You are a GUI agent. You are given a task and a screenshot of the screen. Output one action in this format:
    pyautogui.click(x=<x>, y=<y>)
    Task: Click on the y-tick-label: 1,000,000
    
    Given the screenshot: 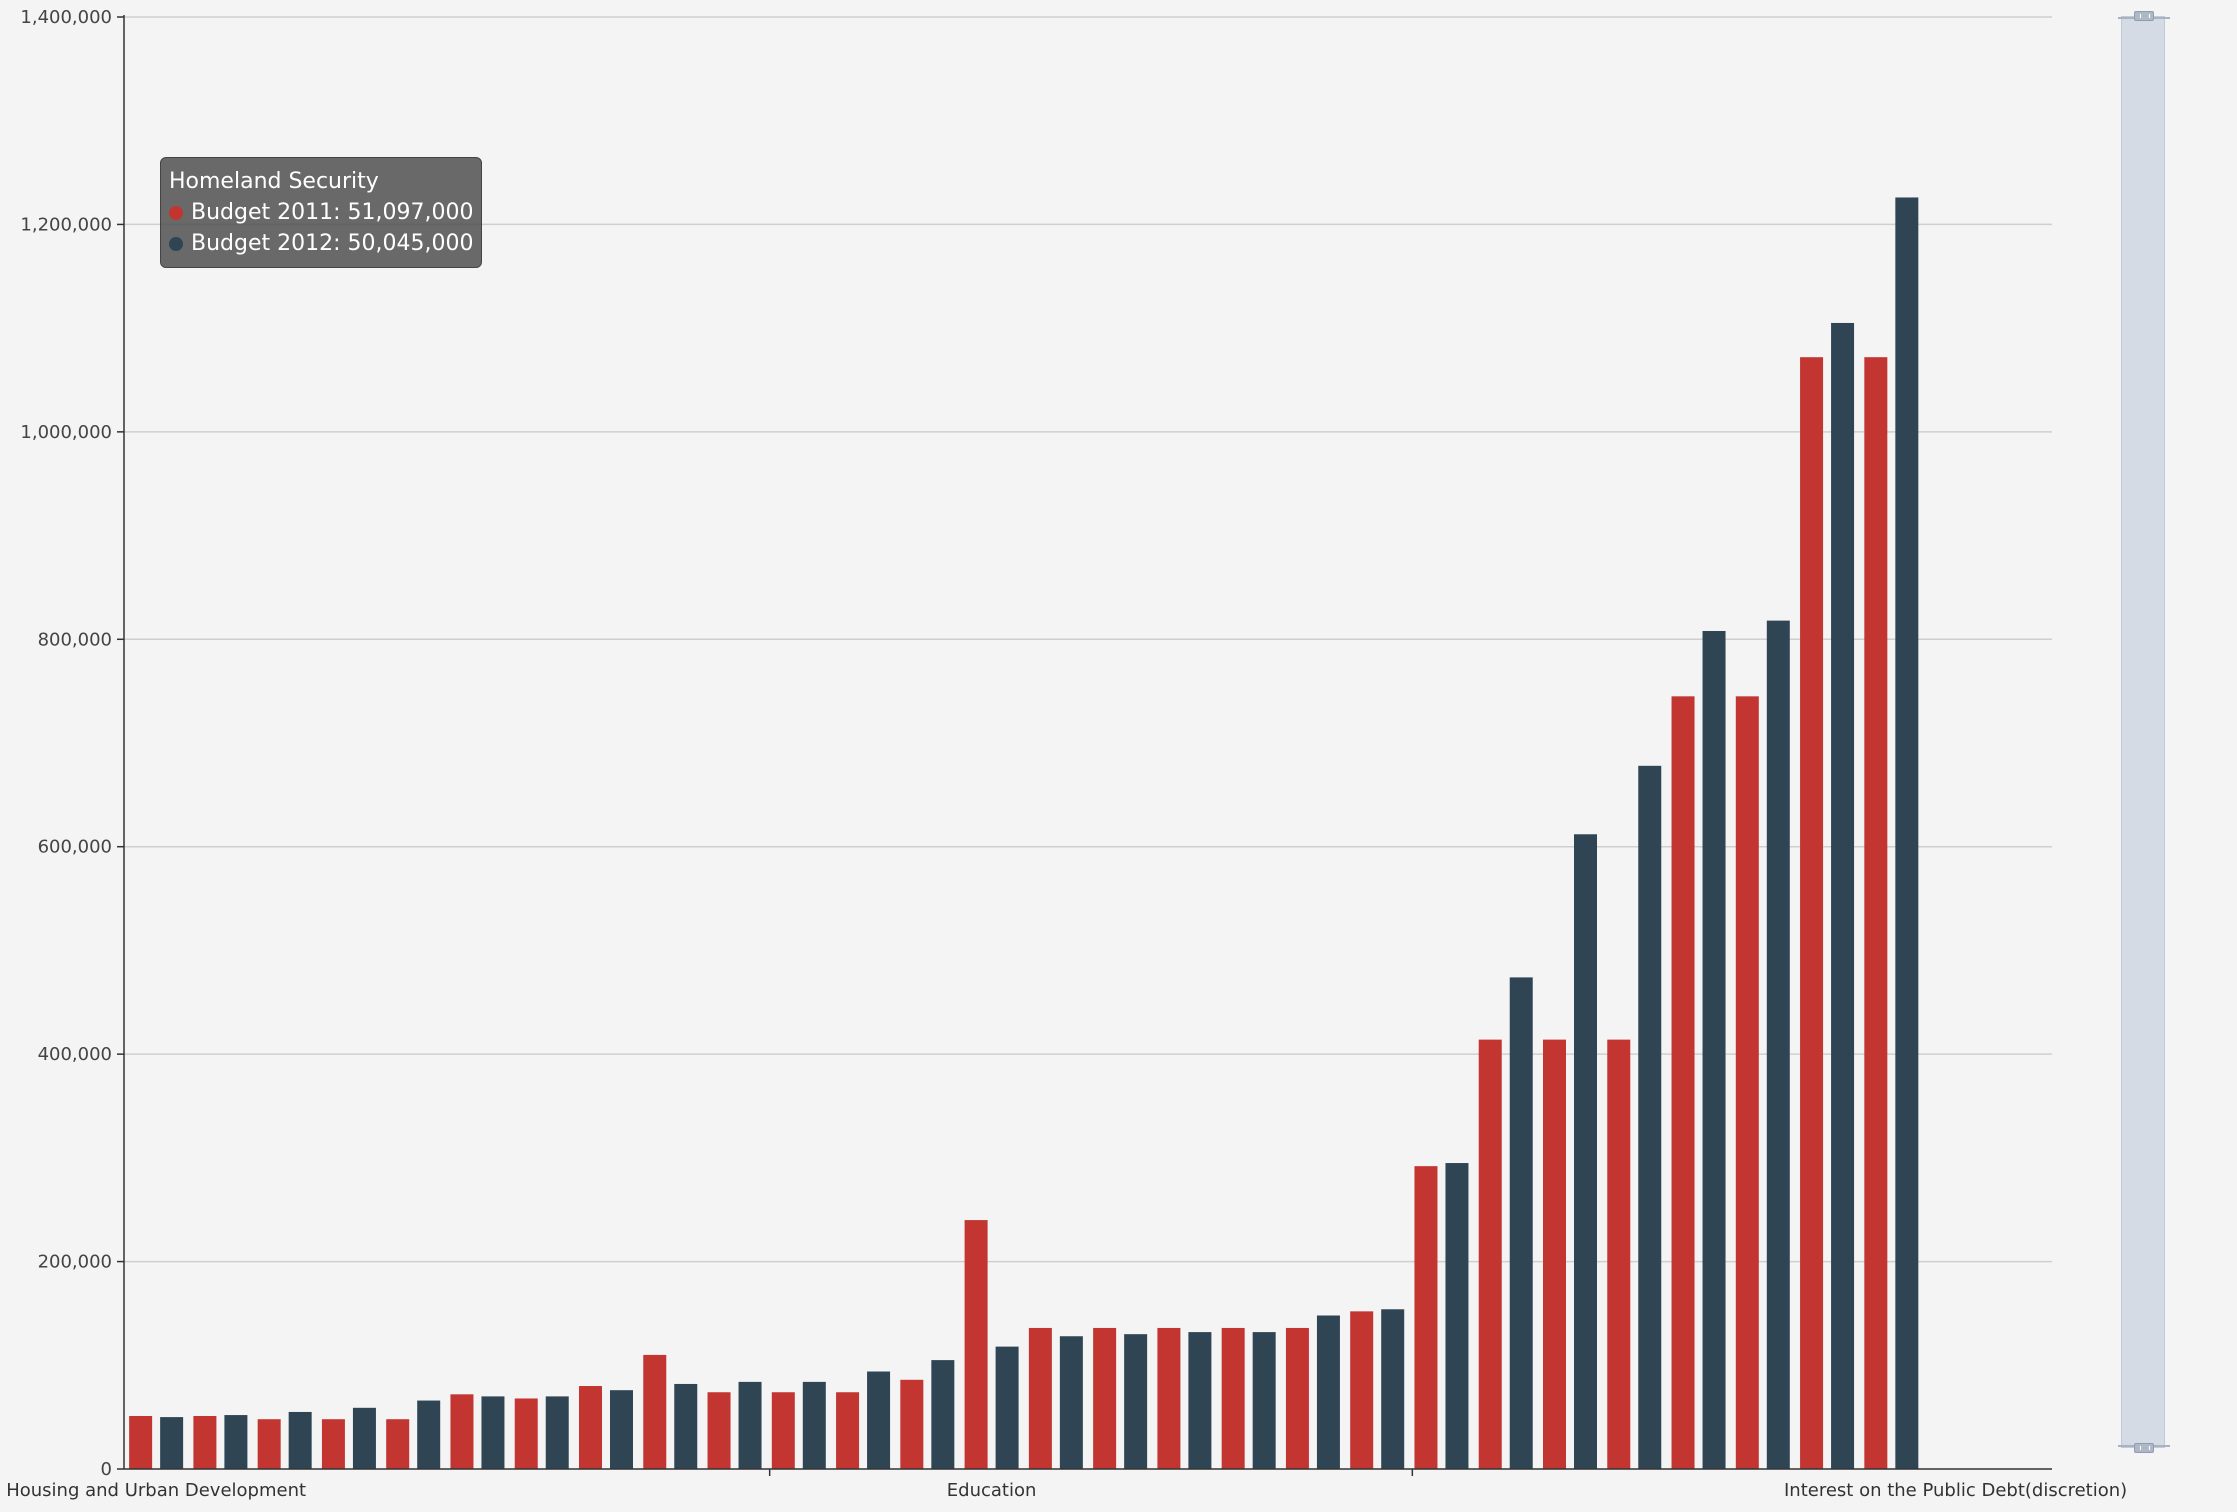 What is the action you would take?
    pyautogui.click(x=66, y=432)
    